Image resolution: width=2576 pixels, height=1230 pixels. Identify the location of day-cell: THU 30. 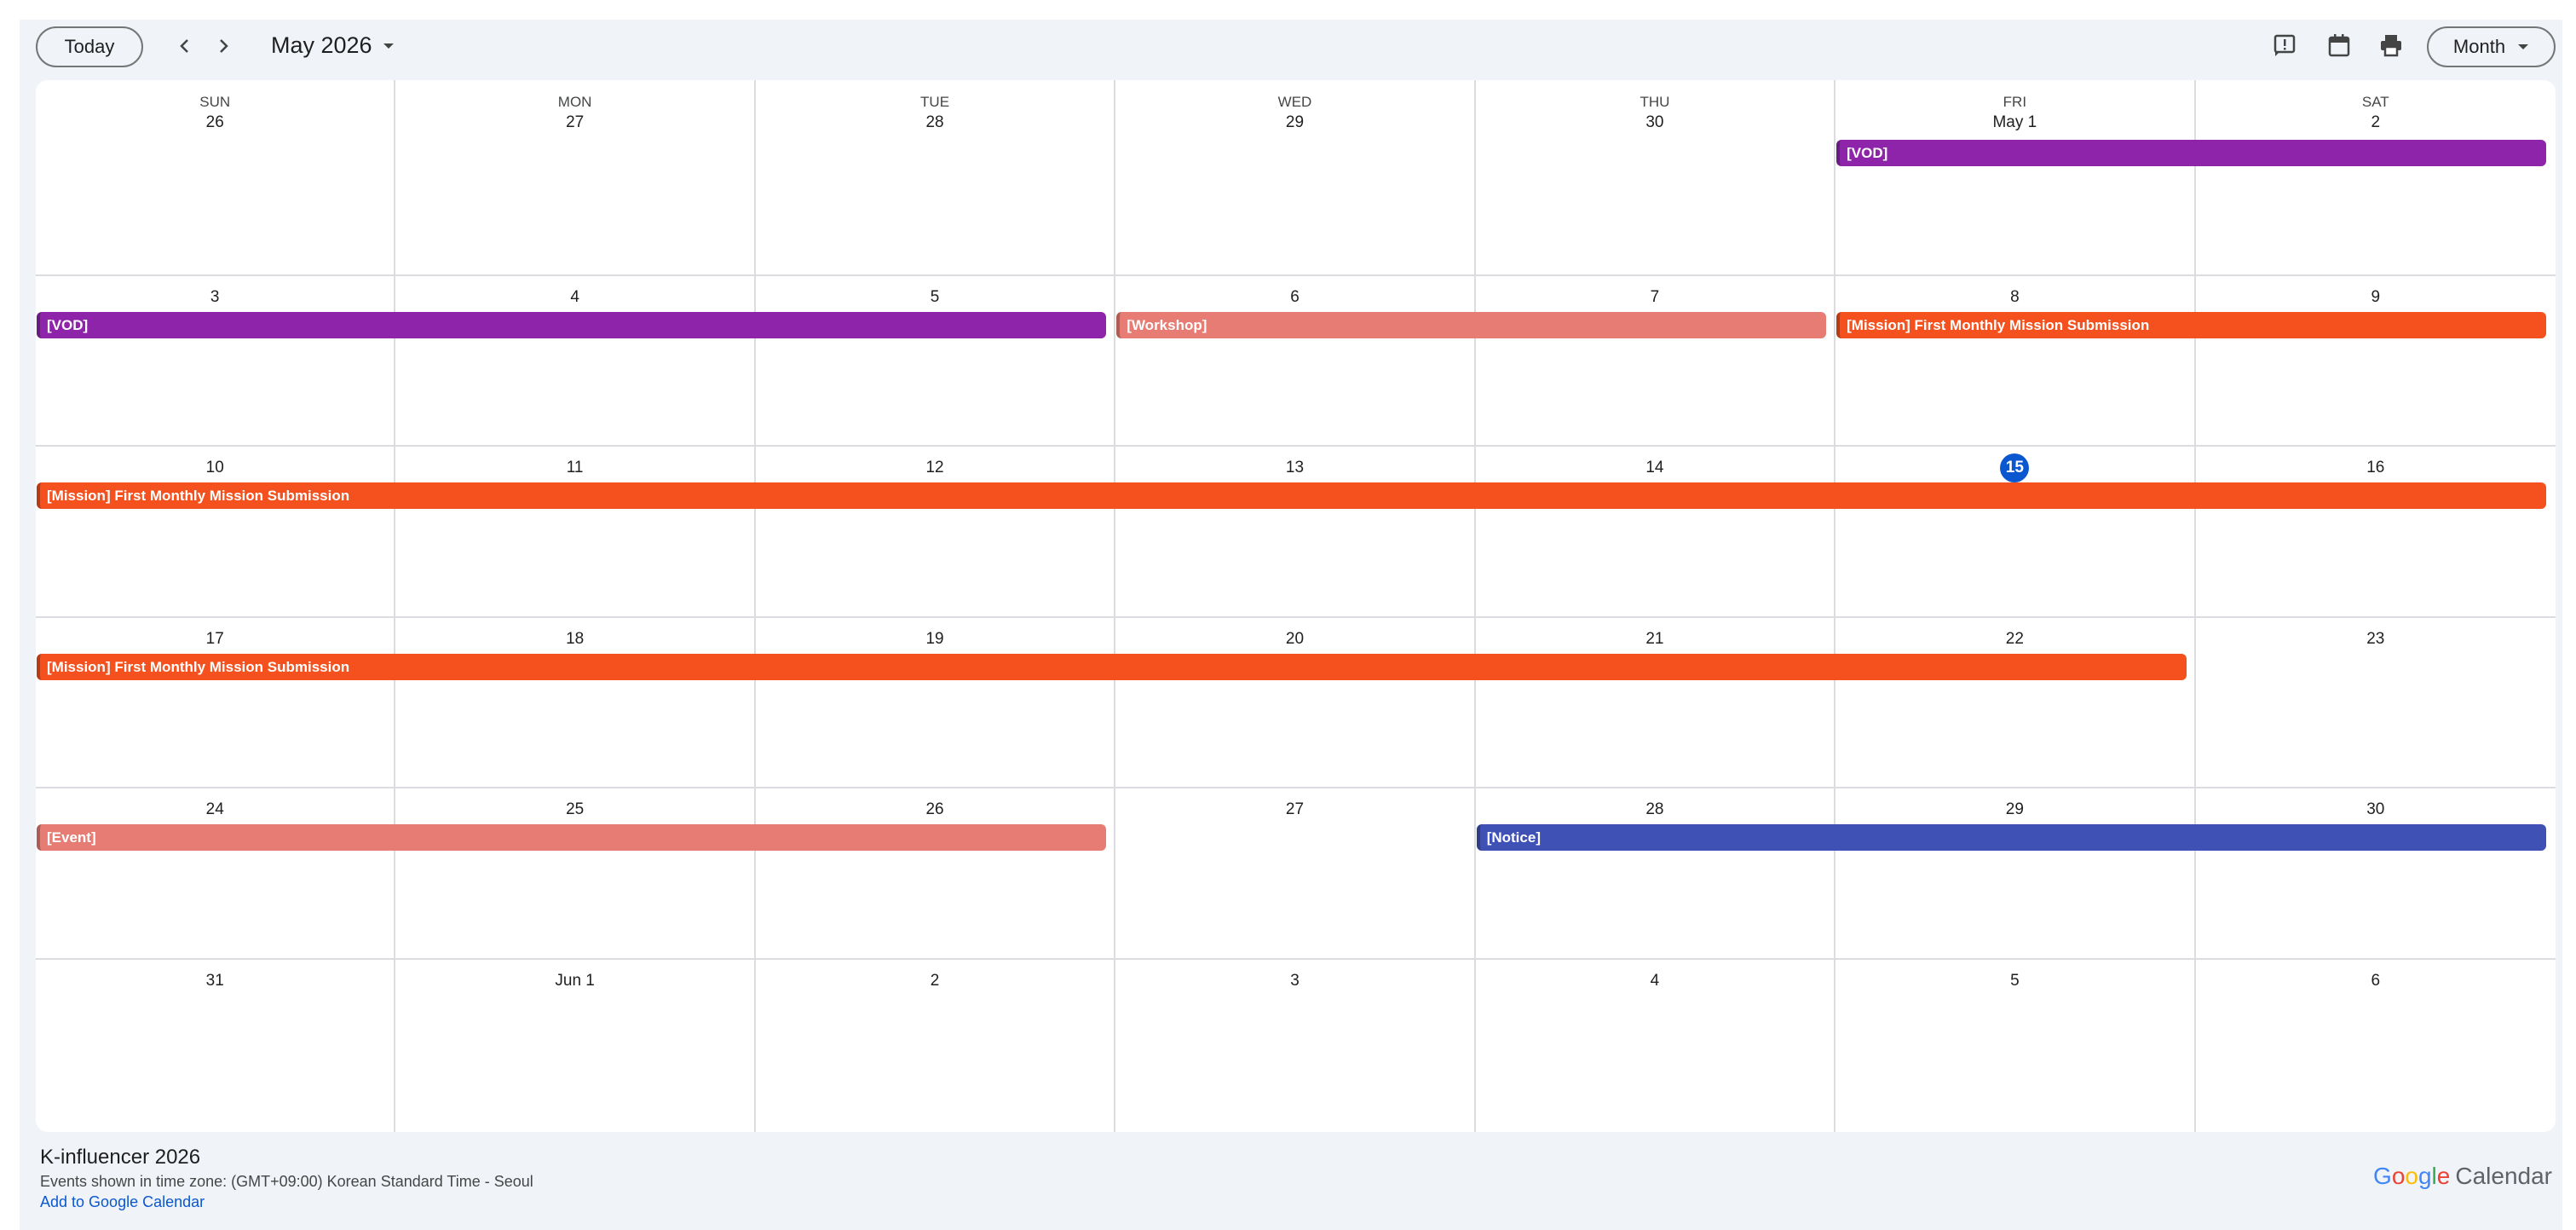
(1655, 178).